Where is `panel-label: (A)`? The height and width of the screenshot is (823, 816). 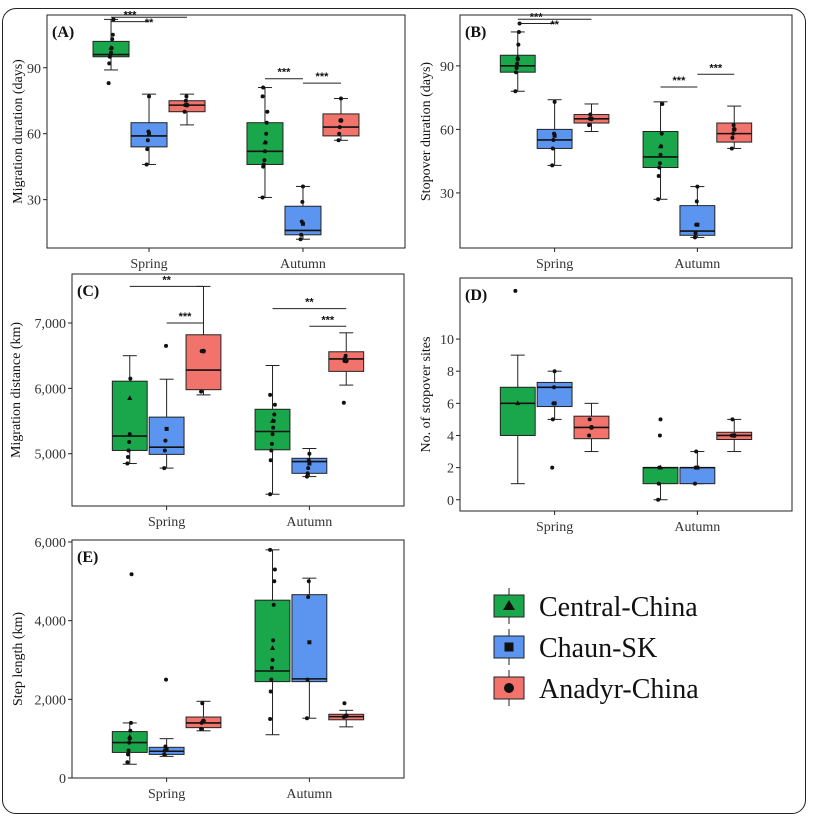
panel-label: (A) is located at coordinates (63, 32).